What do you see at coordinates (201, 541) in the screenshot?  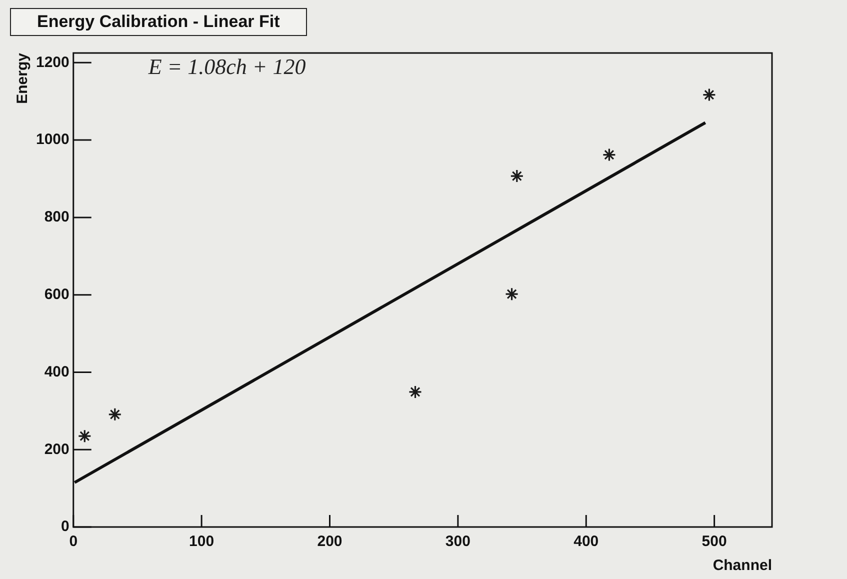 I see `x-tick-label: 100` at bounding box center [201, 541].